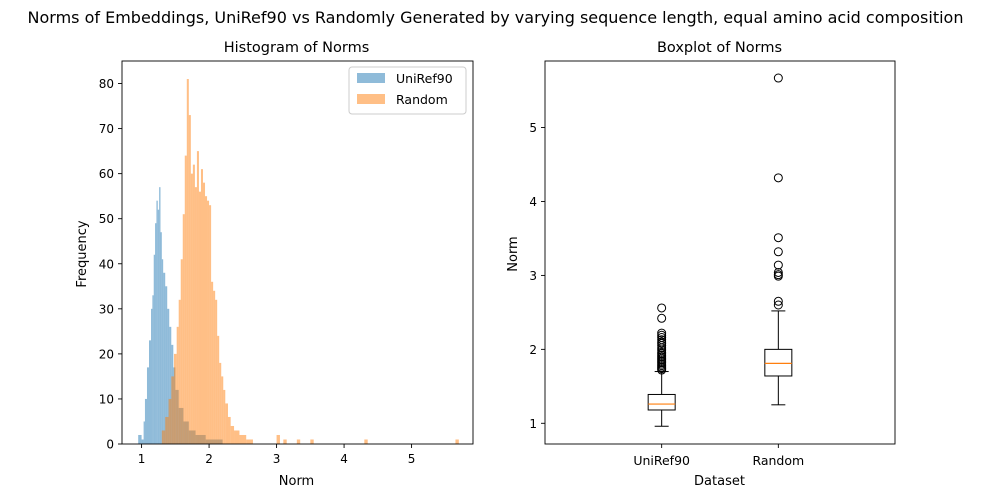 The image size is (991, 498). Describe the element at coordinates (106, 264) in the screenshot. I see `histogram-ytick-label: 40` at that location.